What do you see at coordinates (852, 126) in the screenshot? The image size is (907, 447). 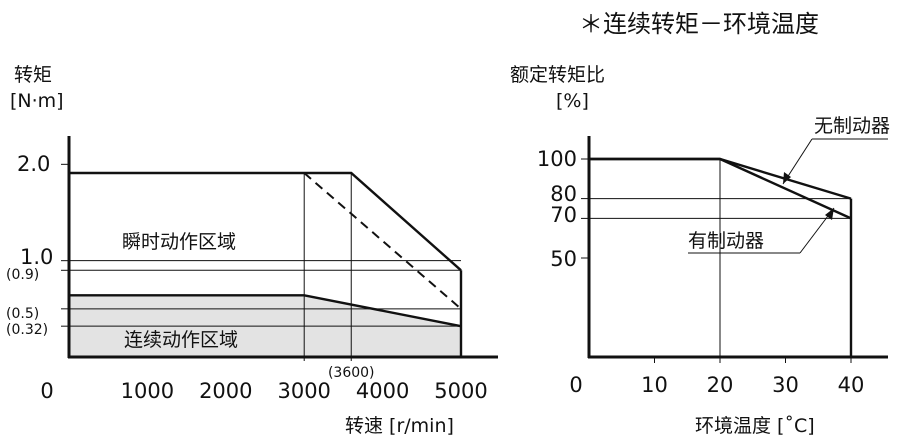 I see `legend-no-brake: 无制动器` at bounding box center [852, 126].